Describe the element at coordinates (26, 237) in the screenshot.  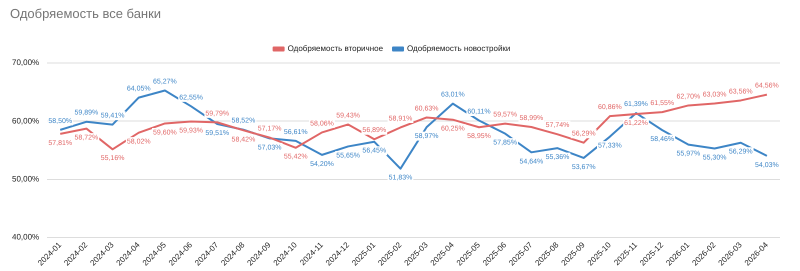
I see `y-tick-label: 40,00%` at that location.